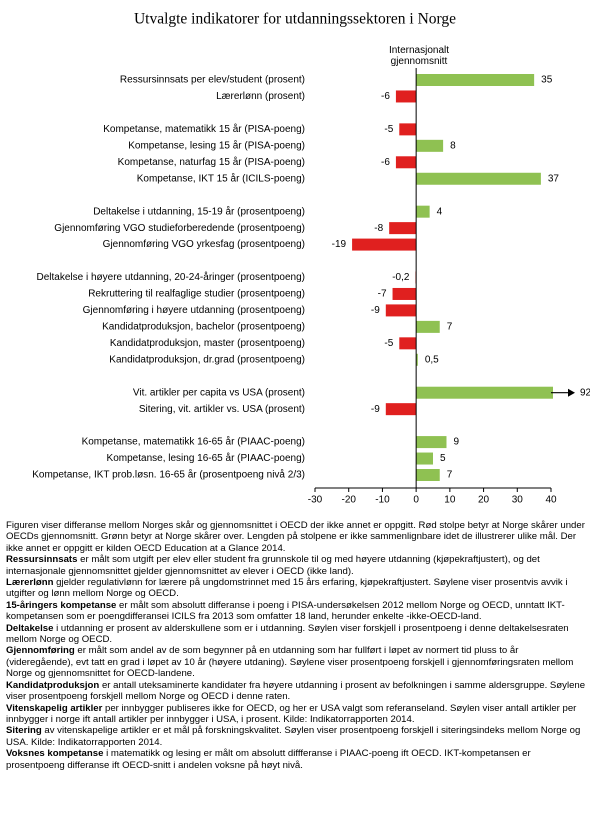 This screenshot has height=821, width=590. I want to click on value-label: 9, so click(456, 442).